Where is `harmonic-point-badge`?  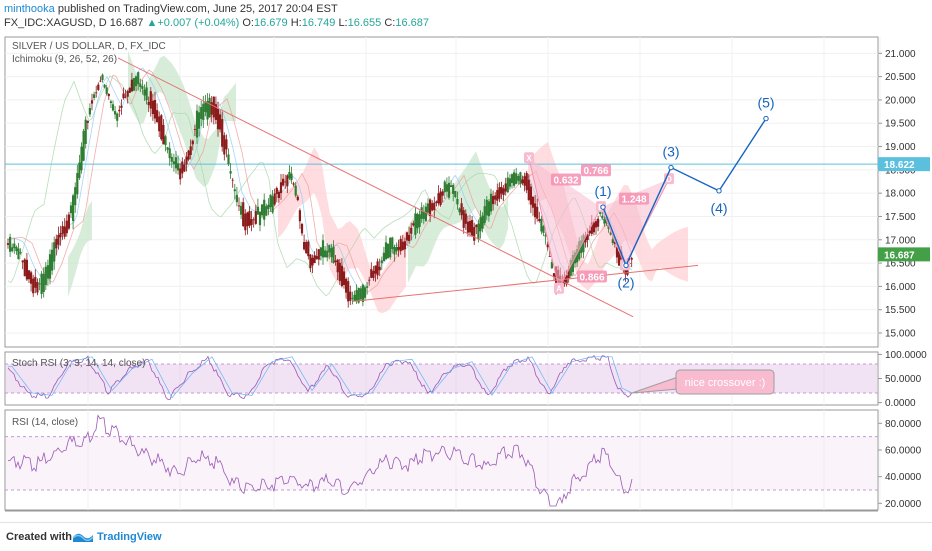 harmonic-point-badge is located at coordinates (559, 288).